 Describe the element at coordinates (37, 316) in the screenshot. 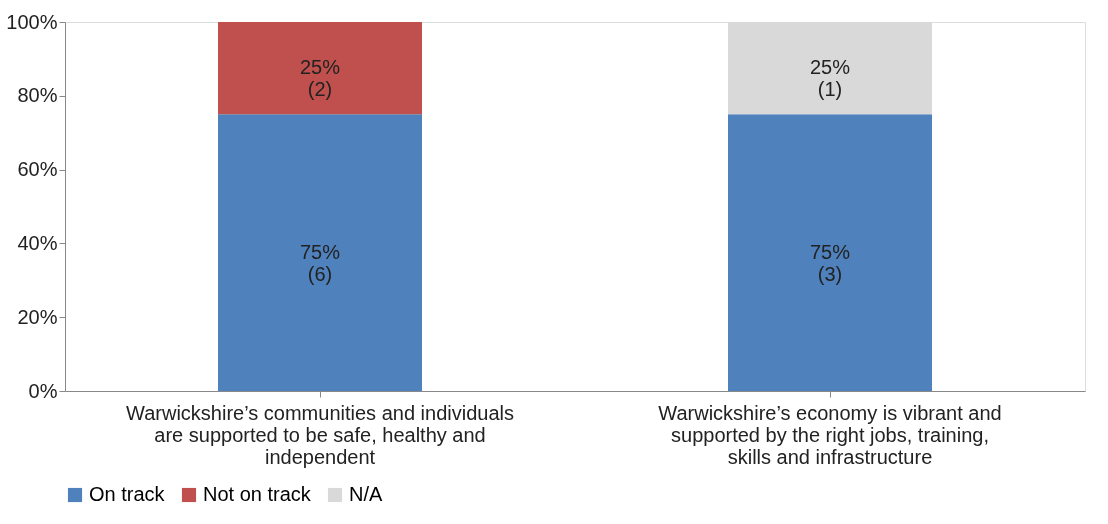

I see `y-tick-label: 20%` at that location.